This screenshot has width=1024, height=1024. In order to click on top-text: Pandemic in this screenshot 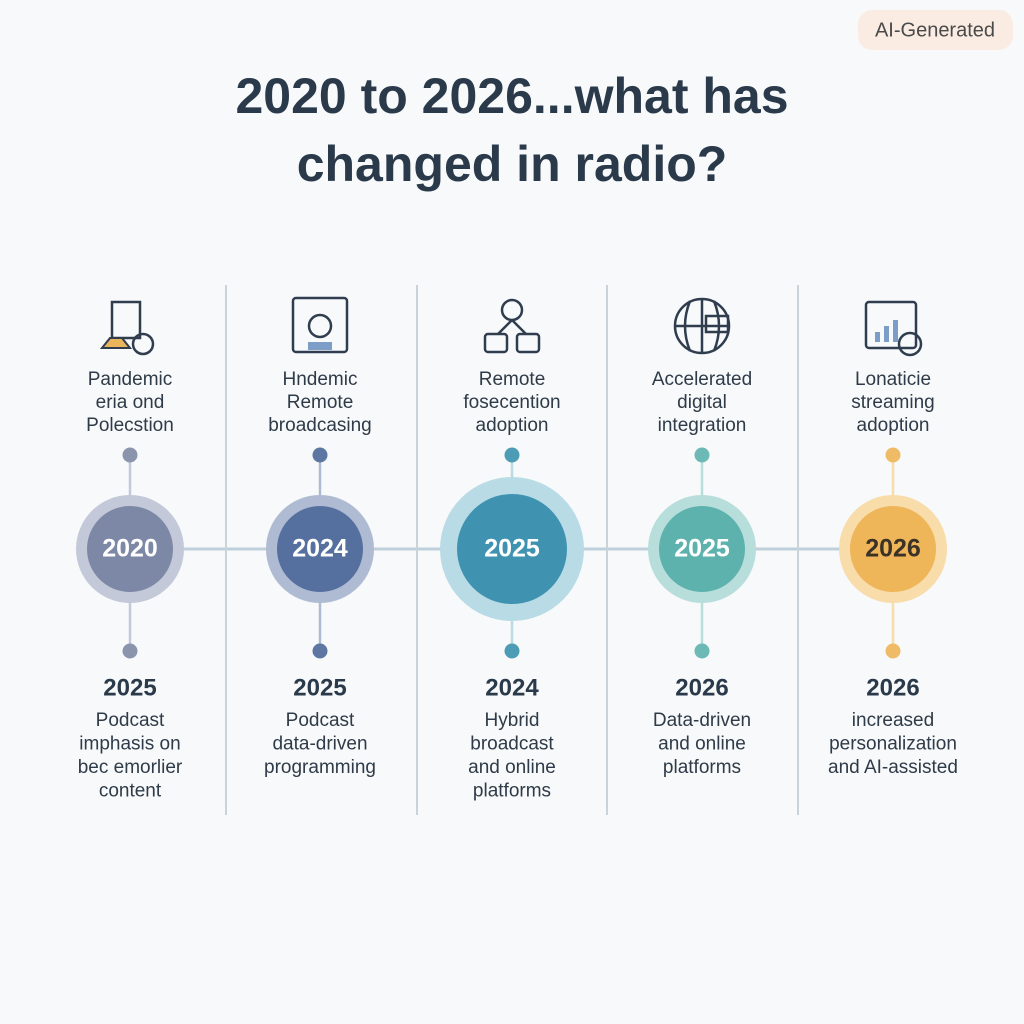, I will do `click(130, 379)`.